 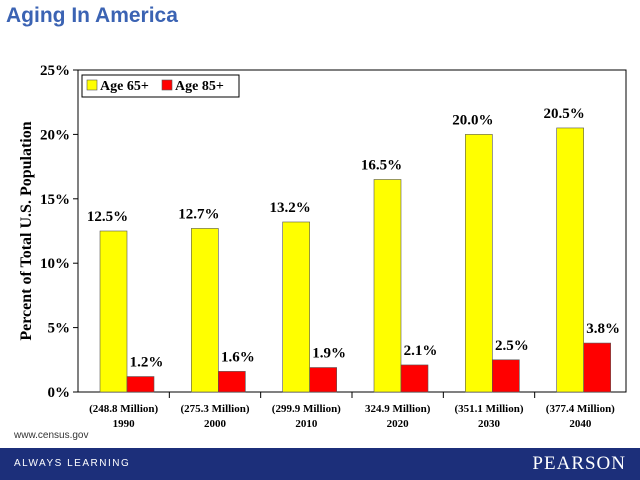 I want to click on source-credit: www.census.gov, so click(x=51, y=435).